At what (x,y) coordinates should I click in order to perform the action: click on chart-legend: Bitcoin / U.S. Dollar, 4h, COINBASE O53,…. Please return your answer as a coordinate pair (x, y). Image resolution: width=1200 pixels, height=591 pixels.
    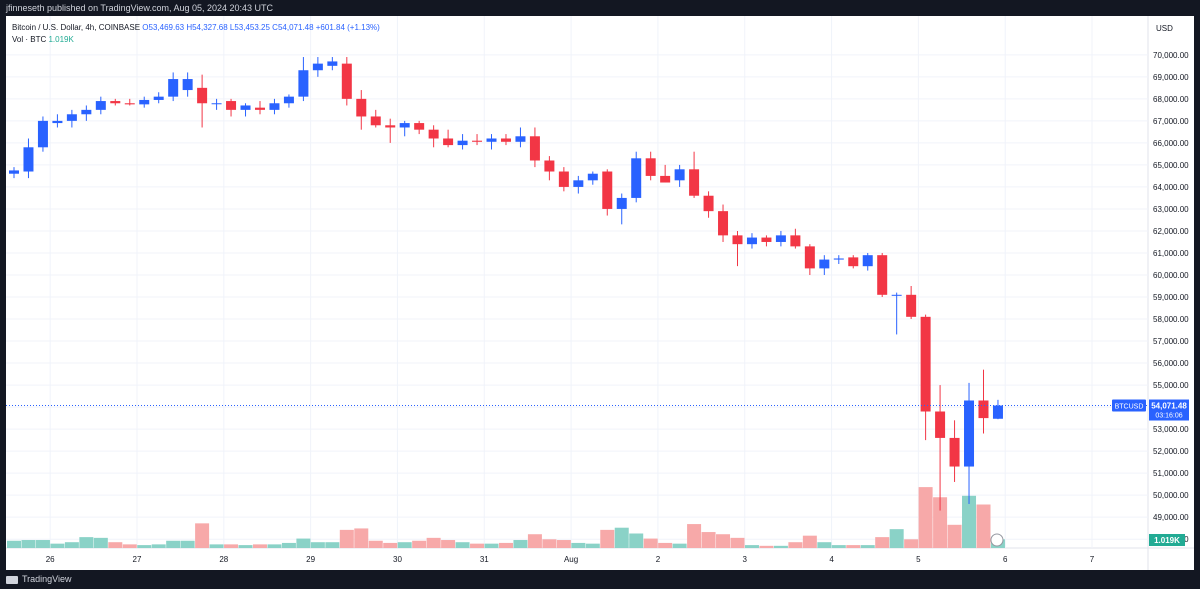
    Looking at the image, I should click on (196, 34).